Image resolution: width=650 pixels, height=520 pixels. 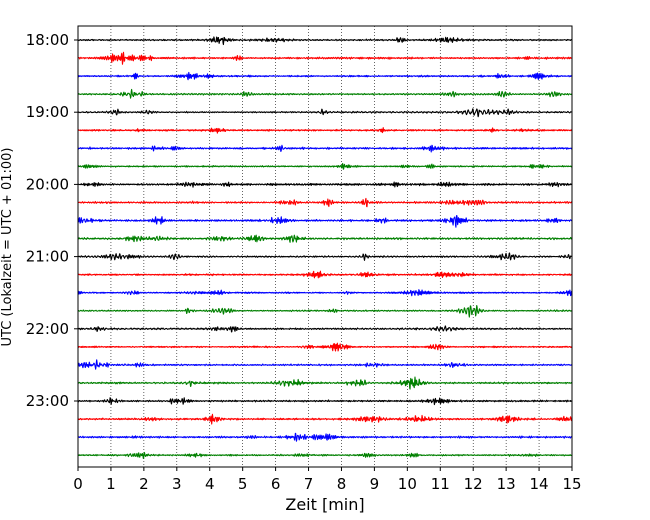 What do you see at coordinates (52, 220) in the screenshot?
I see `y-axis-ticks: 18:00 19:00 20:00 21:00 22:00 23:00` at bounding box center [52, 220].